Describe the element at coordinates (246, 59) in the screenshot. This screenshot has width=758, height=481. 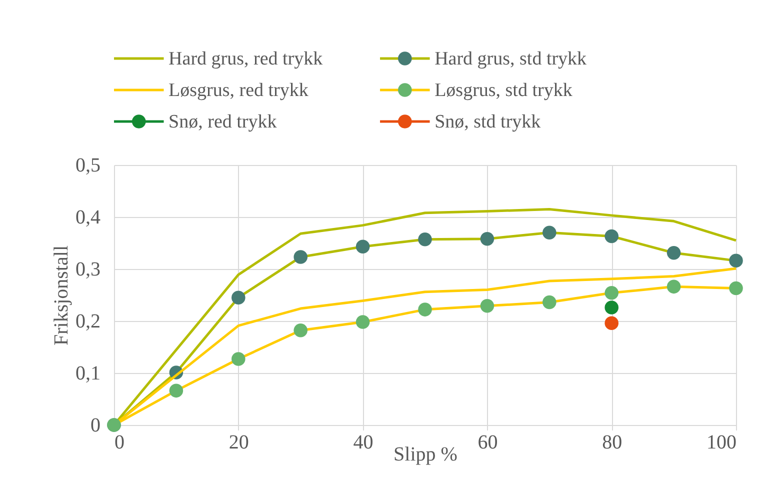
I see `legend-label: Hard grus, red trykk` at that location.